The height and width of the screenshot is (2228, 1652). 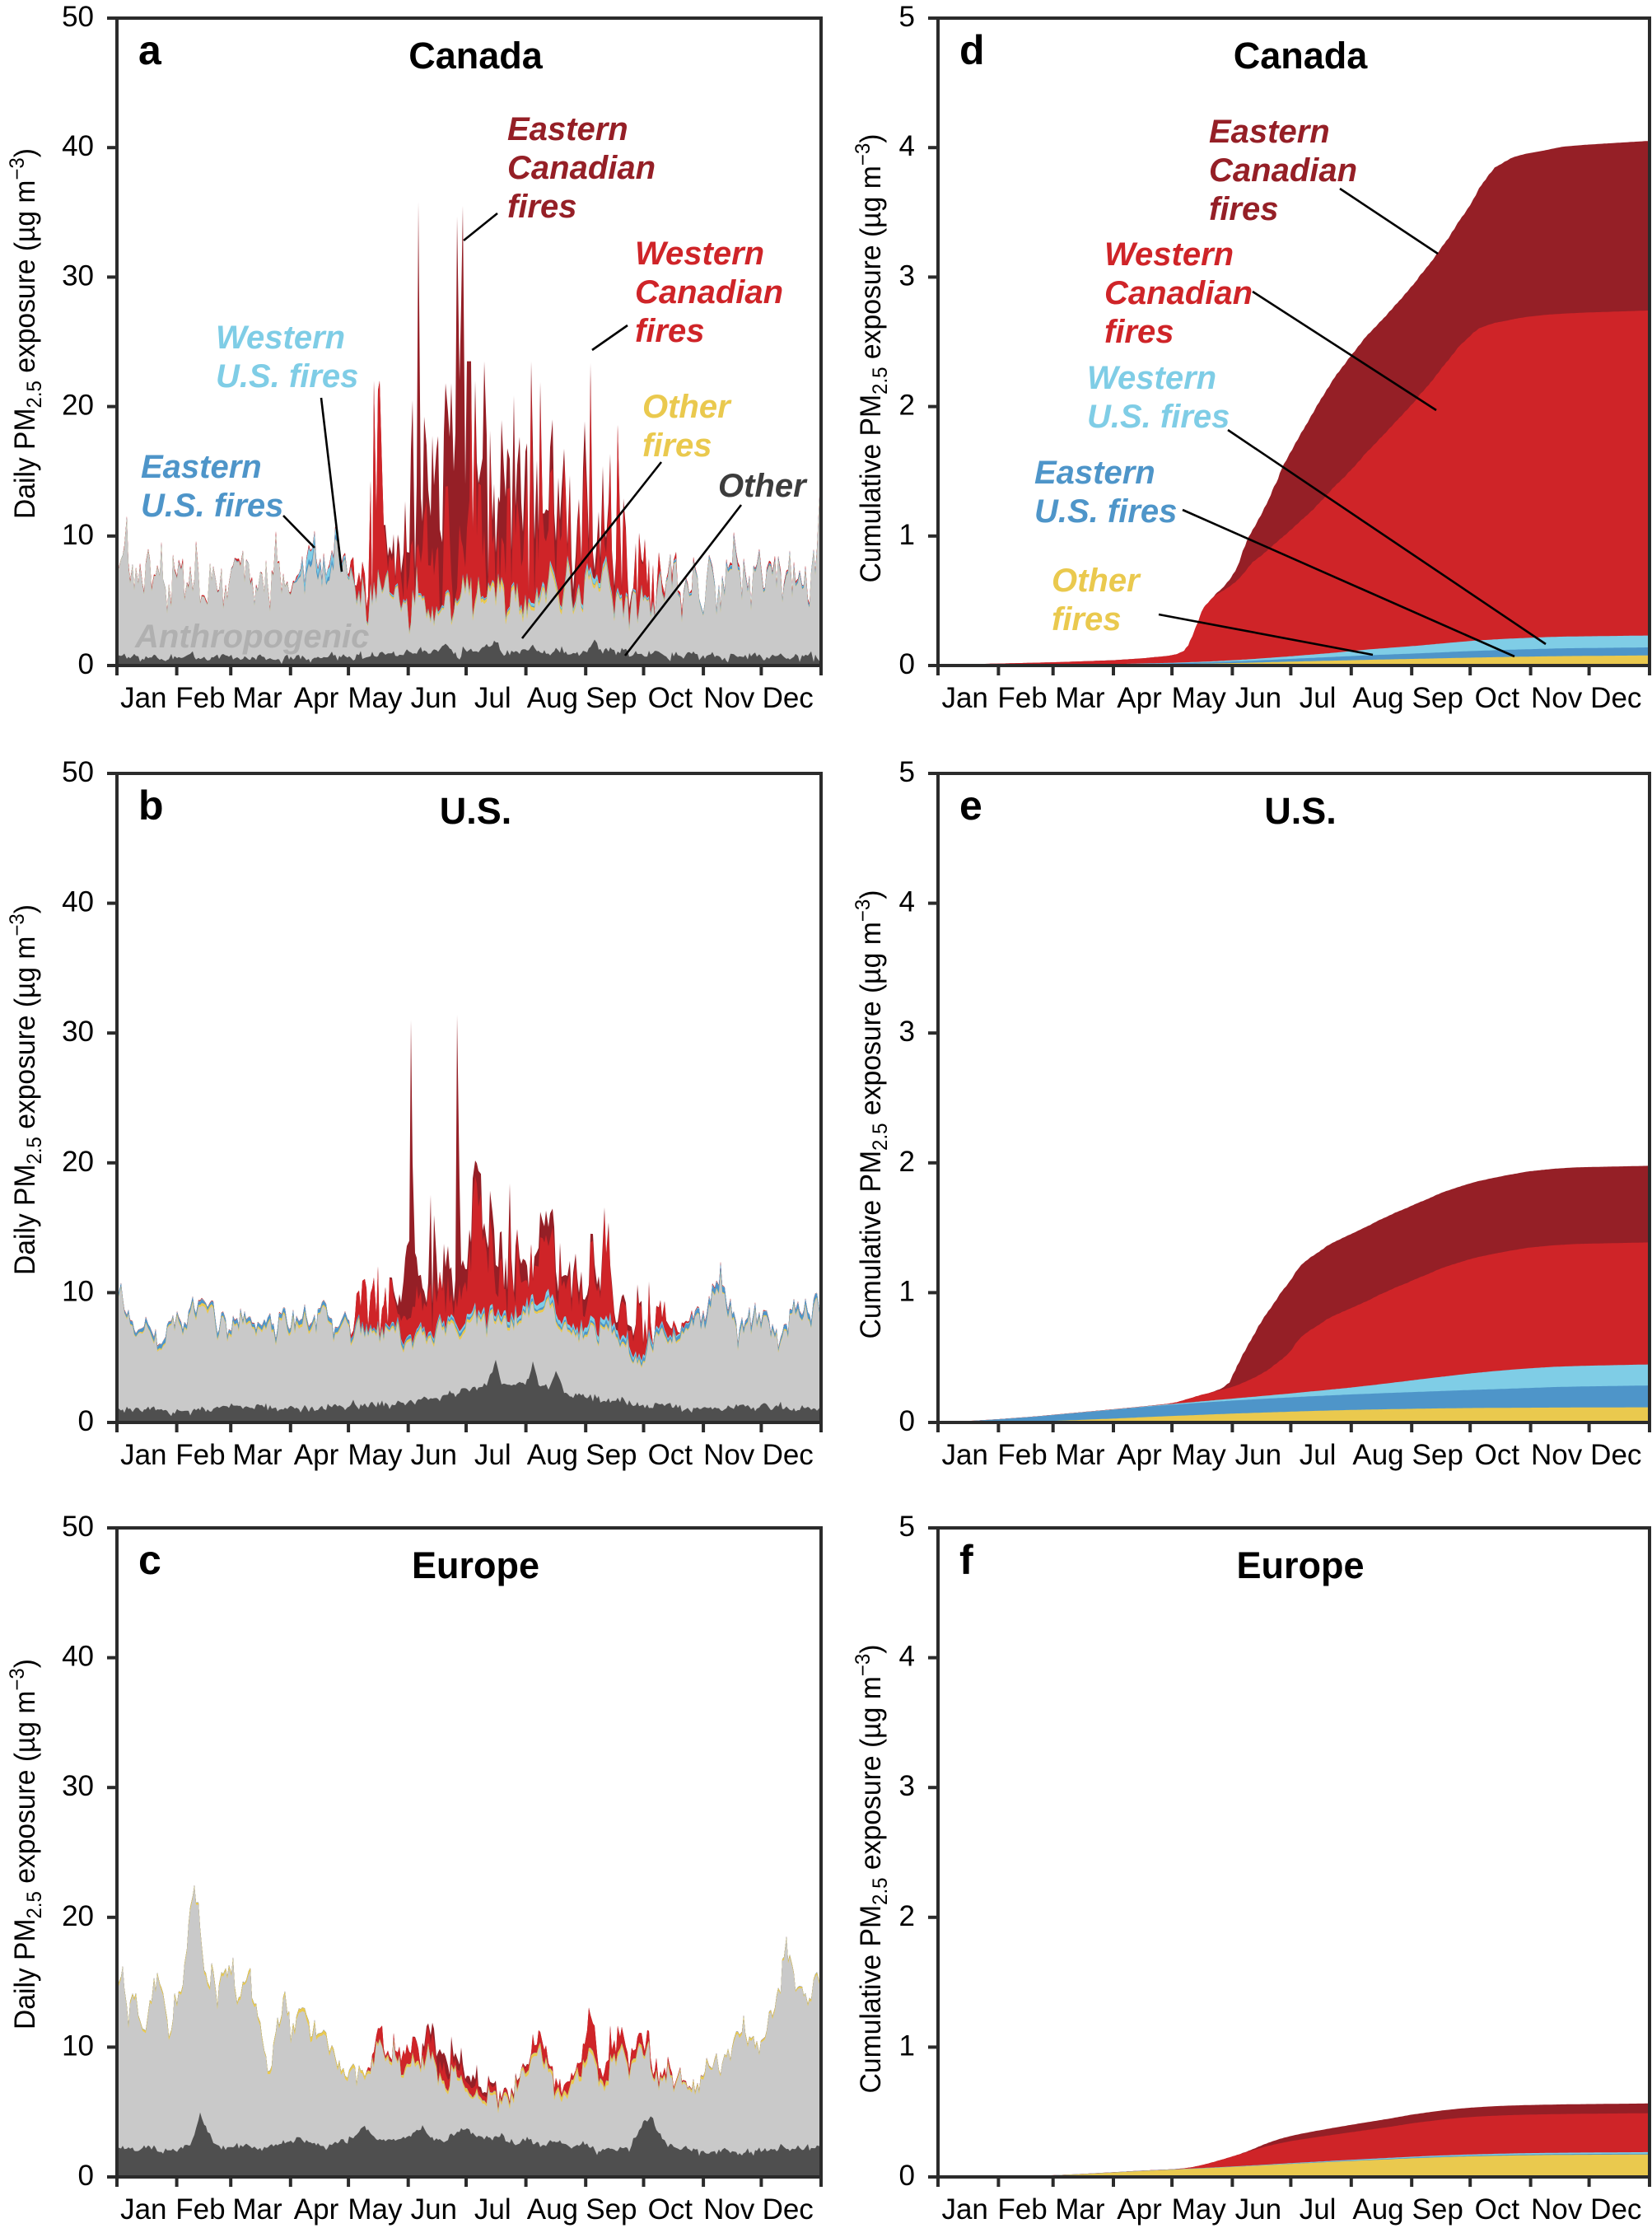 I want to click on svg-text: 4, so click(x=907, y=146).